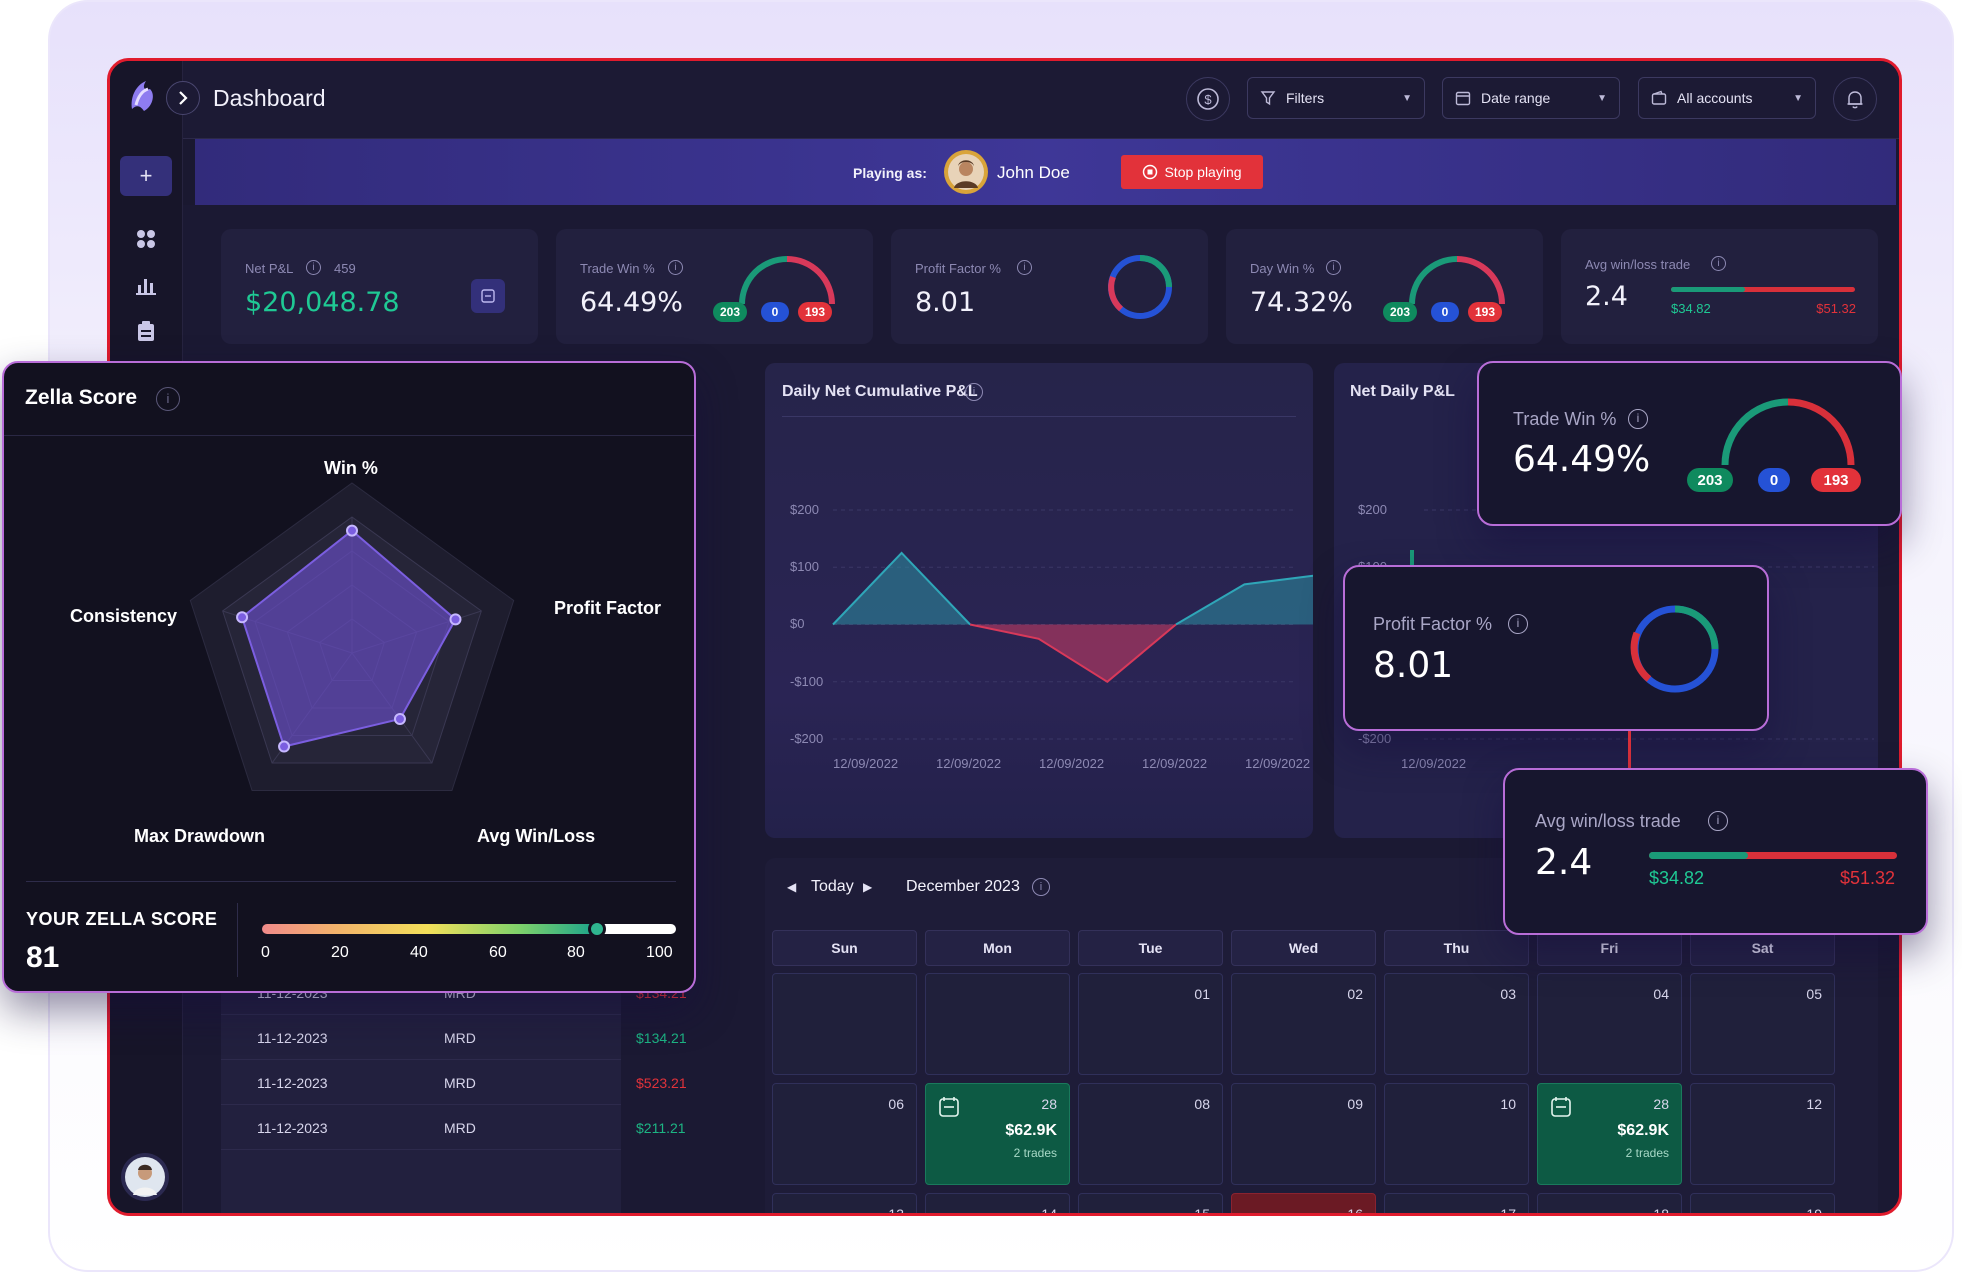 This screenshot has width=1962, height=1272. What do you see at coordinates (352, 530) in the screenshot?
I see `radar-point` at bounding box center [352, 530].